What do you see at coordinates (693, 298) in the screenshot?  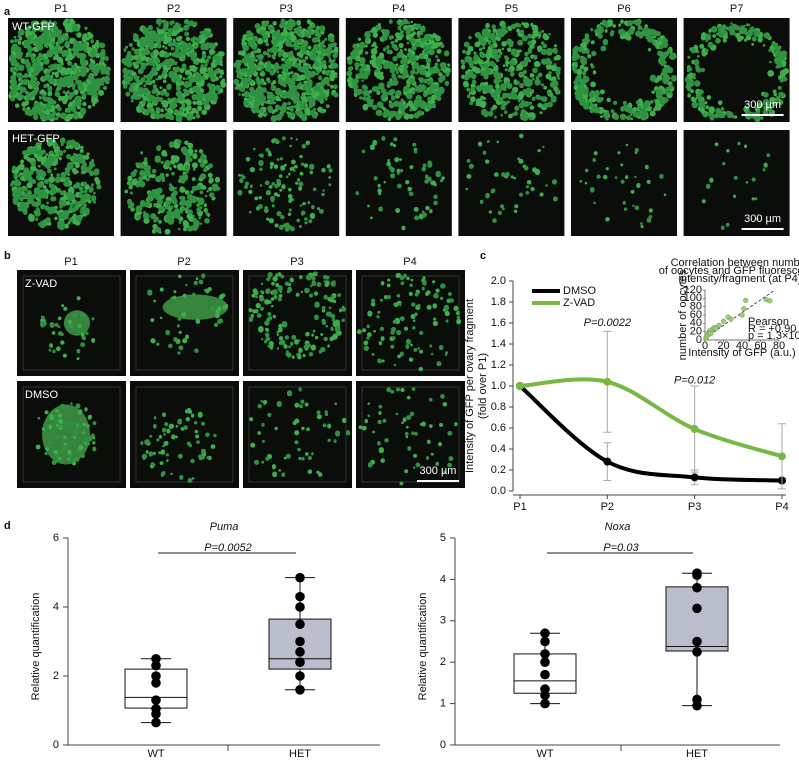 I see `y-tick-label: 100` at bounding box center [693, 298].